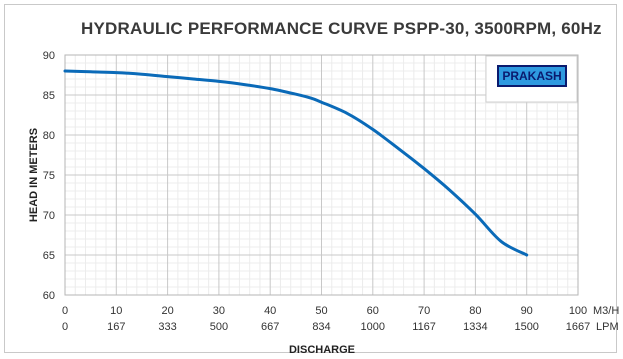 The image size is (623, 359). I want to click on y-tick-label: 60, so click(49, 296).